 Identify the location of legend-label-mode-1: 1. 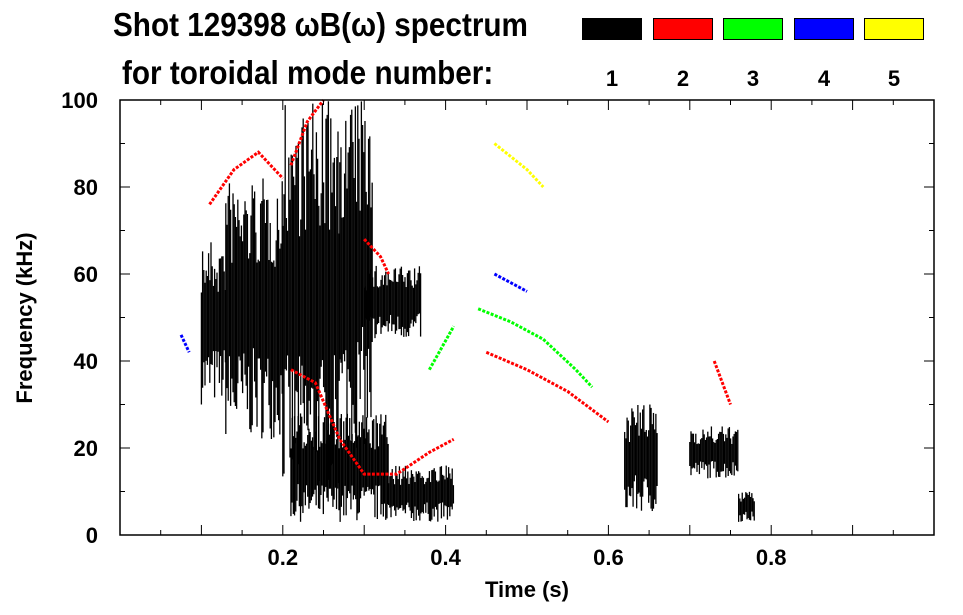
(612, 78).